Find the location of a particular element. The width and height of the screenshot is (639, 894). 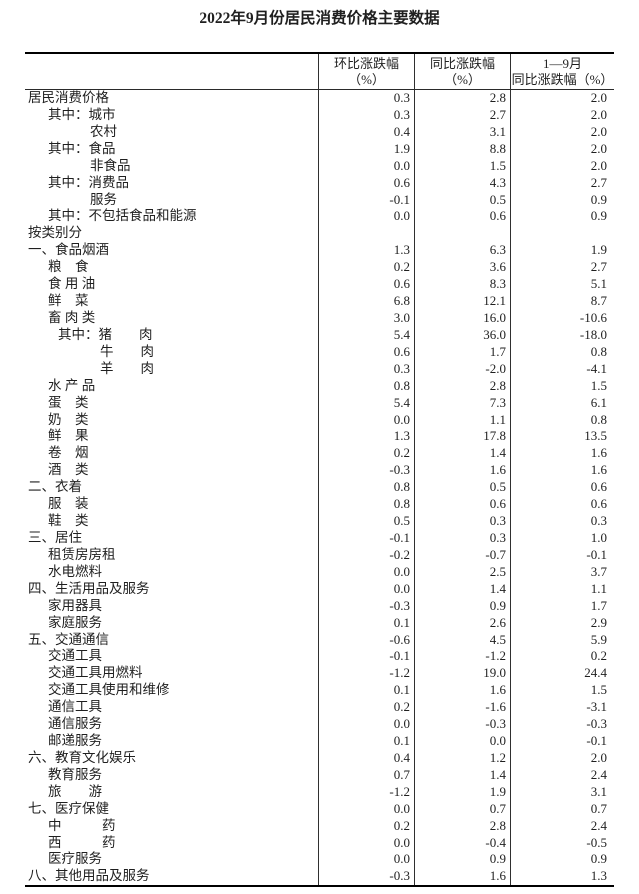

mom-value: -0.6 is located at coordinates (366, 640).